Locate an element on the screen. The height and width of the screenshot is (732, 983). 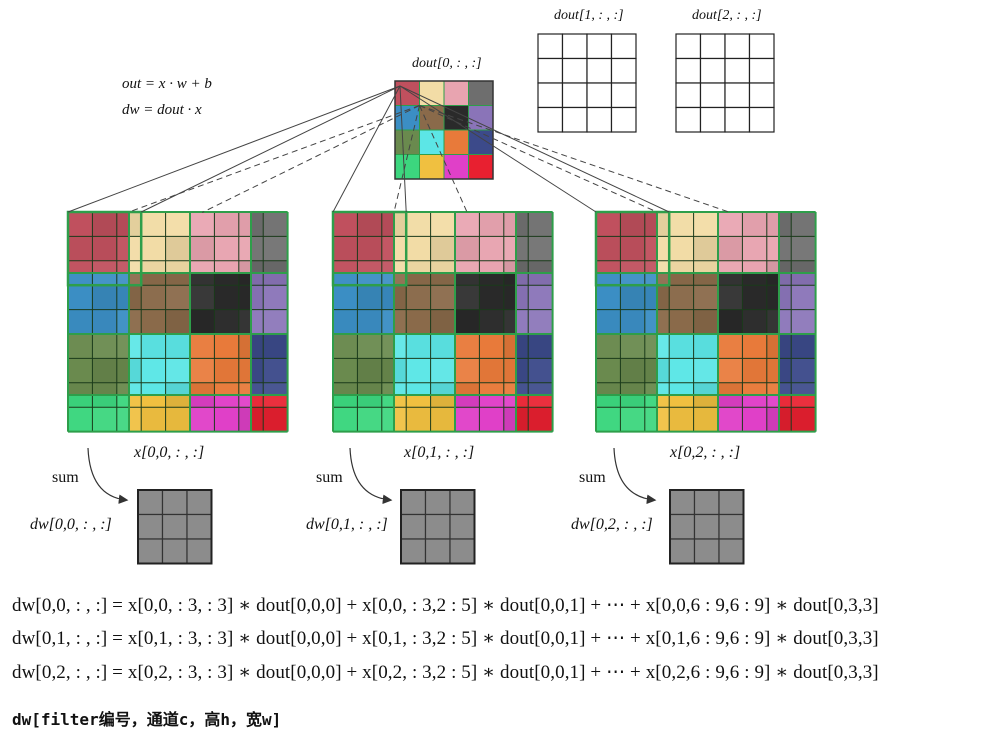
sum-label-2: sum is located at coordinates (592, 477).